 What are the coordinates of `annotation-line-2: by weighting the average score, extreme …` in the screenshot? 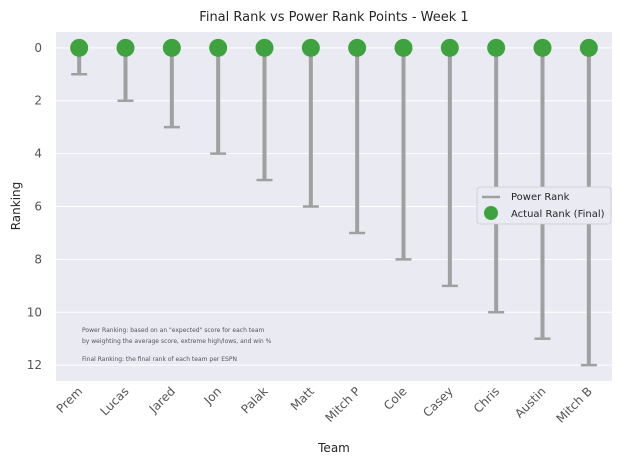 It's located at (177, 341).